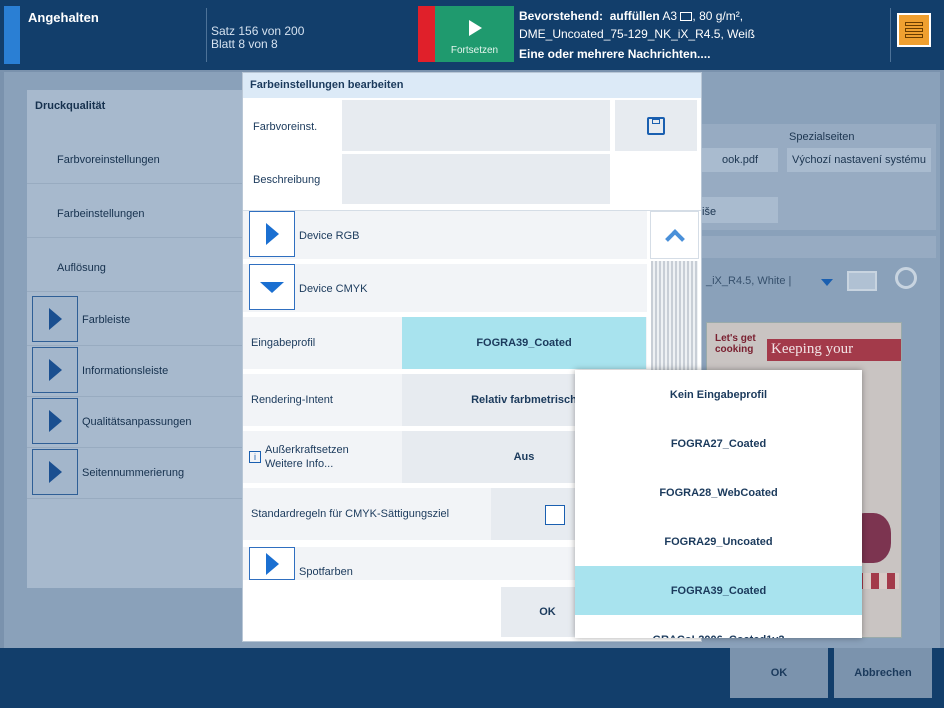  I want to click on section-rgb, so click(445, 235).